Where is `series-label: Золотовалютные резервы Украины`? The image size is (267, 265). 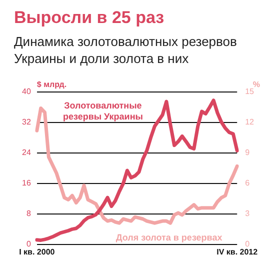
series-label: Золотовалютные резервы Украины is located at coordinates (103, 111).